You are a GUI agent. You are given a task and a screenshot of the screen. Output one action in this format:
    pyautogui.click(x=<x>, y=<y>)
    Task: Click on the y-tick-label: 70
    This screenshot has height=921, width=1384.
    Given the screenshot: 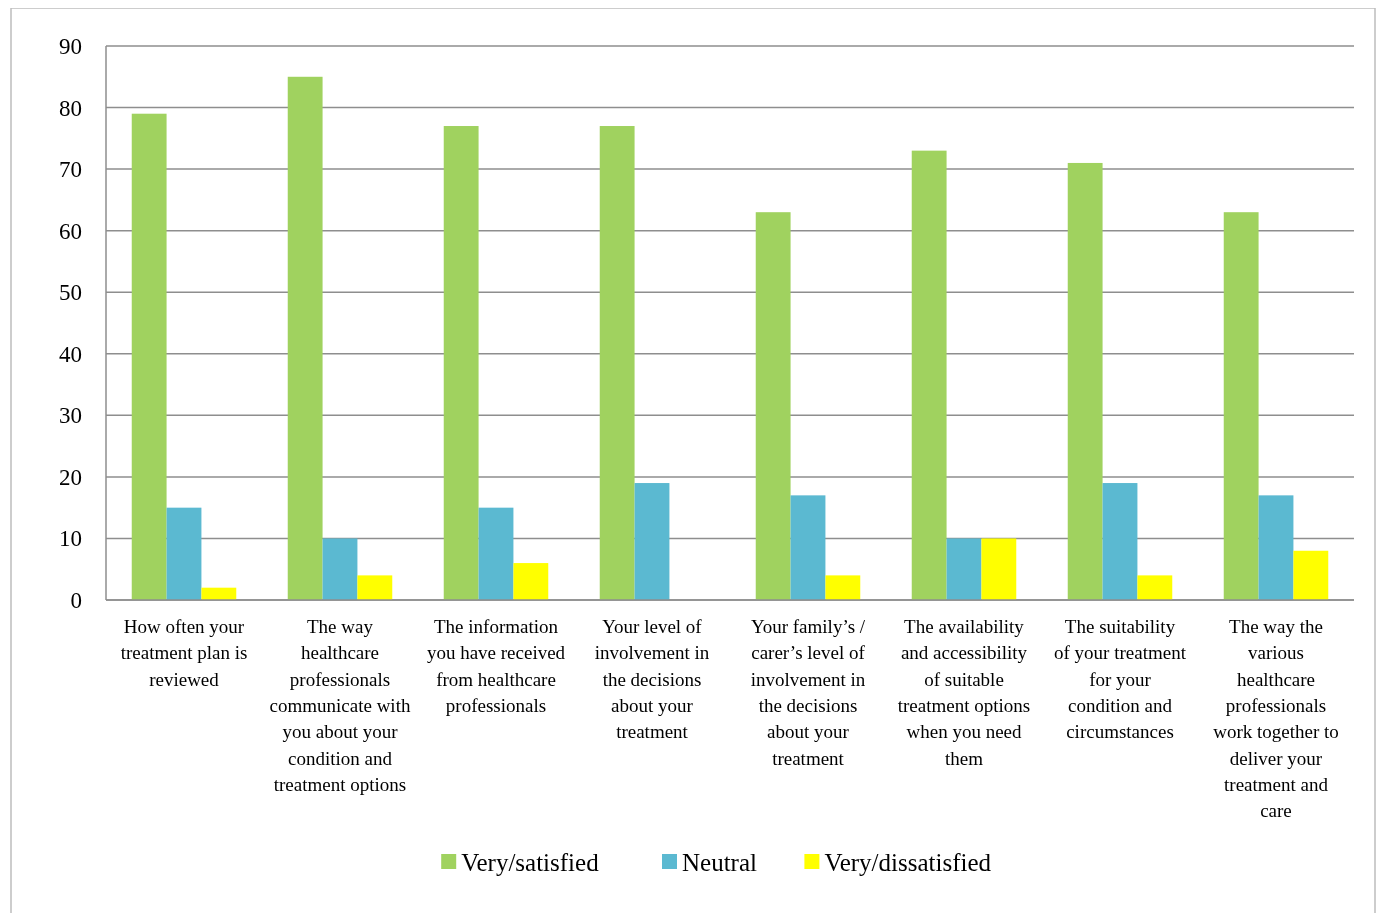 What is the action you would take?
    pyautogui.click(x=70, y=170)
    